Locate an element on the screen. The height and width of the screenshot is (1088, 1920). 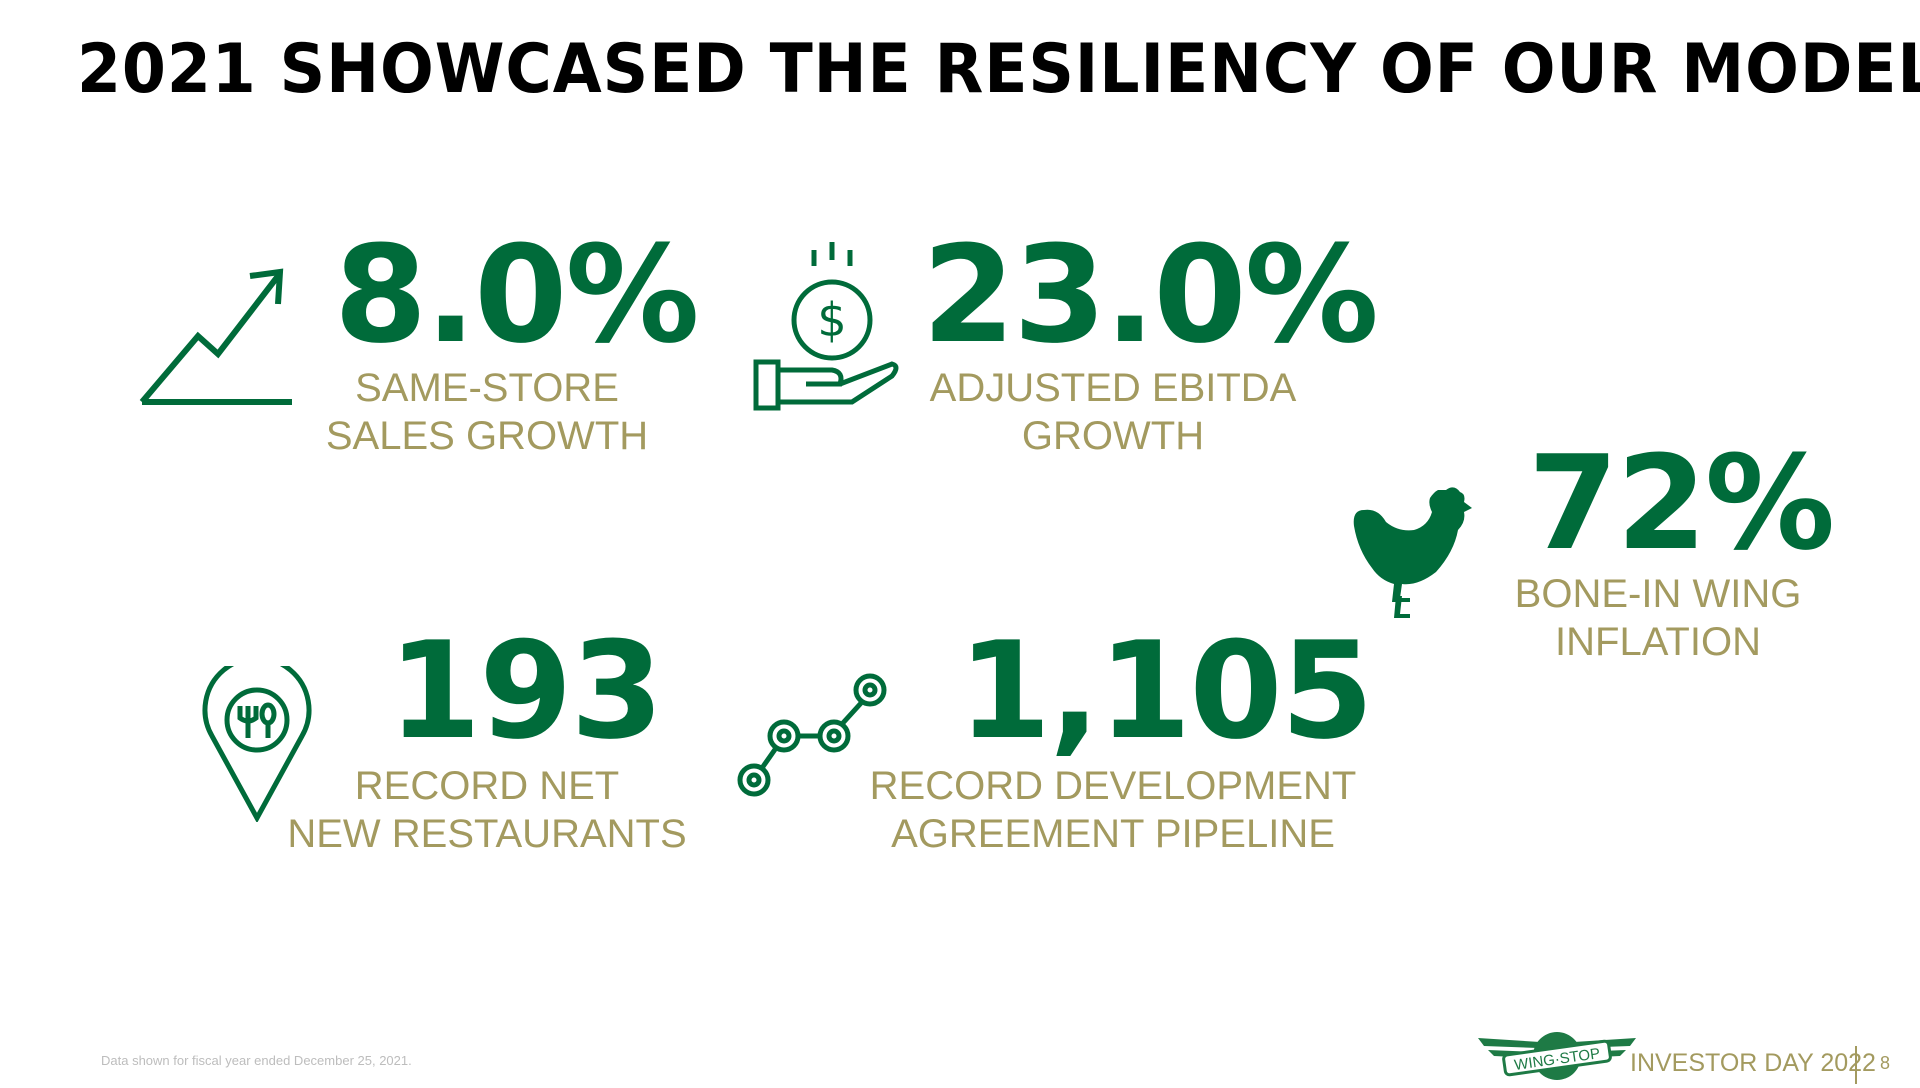
label-line: AGREEMENT PIPELINE is located at coordinates (1113, 834).